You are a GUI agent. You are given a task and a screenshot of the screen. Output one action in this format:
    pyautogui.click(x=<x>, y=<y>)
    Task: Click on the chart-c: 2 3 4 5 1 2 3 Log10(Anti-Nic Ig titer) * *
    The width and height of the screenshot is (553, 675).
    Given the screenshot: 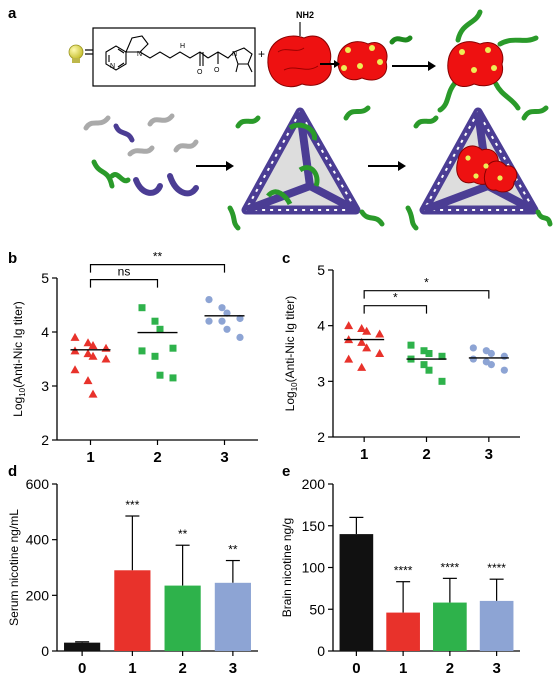 What is the action you would take?
    pyautogui.click(x=401, y=362)
    